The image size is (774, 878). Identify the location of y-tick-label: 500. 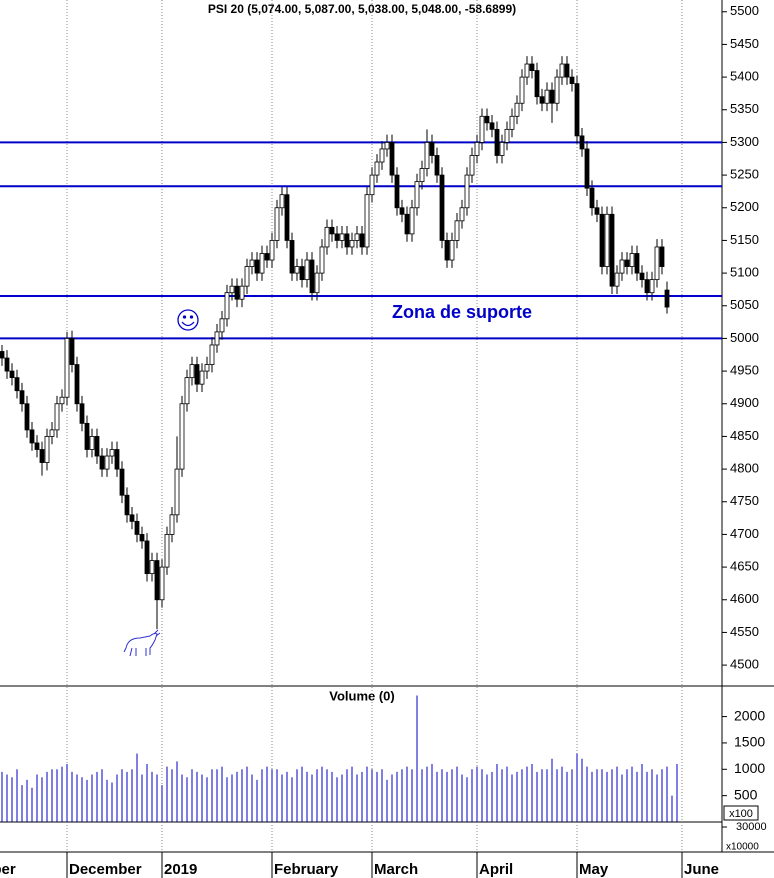
(746, 794).